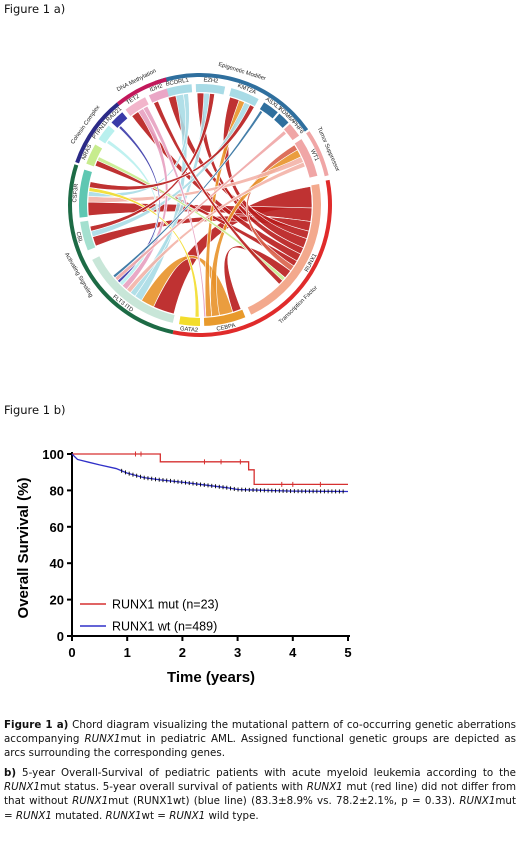 The width and height of the screenshot is (520, 843). I want to click on series-line-runx1-wt, so click(210, 473).